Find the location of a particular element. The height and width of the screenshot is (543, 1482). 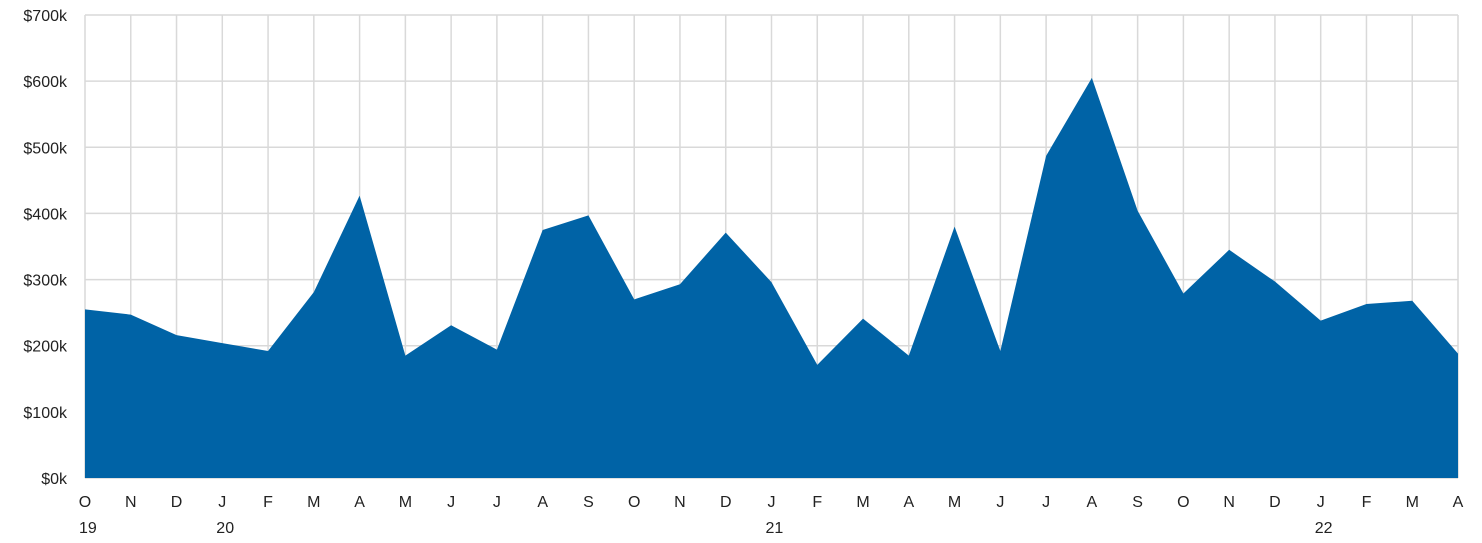

y-tick-label: $700k is located at coordinates (45, 16).